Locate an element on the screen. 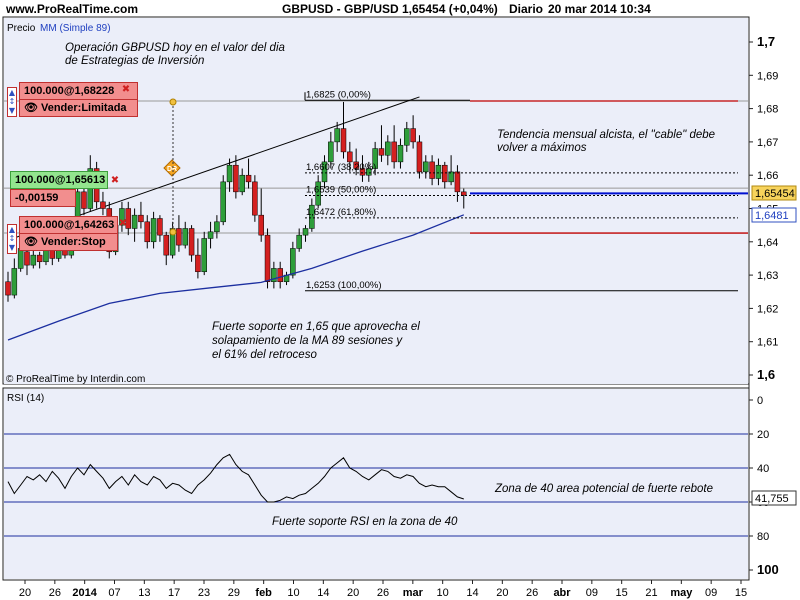 Image resolution: width=800 pixels, height=600 pixels. position-price: 100.000@1,65613 is located at coordinates (60, 180).